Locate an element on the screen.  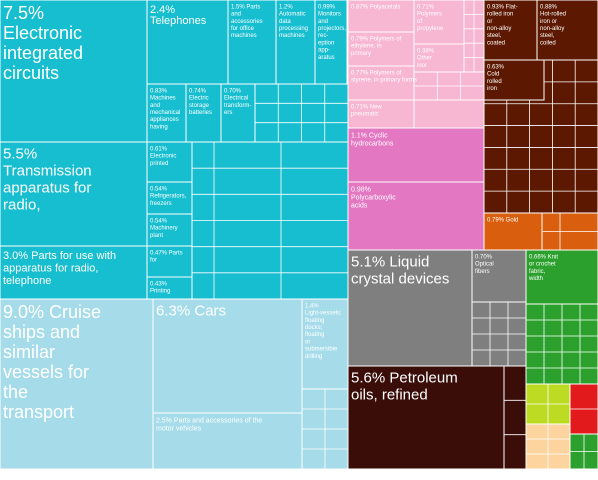
tile-label-line: ethylene, in is located at coordinates (366, 47).